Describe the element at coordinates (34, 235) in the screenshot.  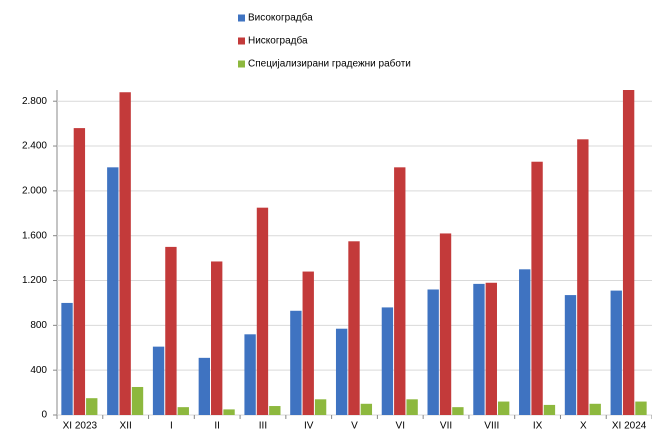
I see `y-tick-label: 1.600` at that location.